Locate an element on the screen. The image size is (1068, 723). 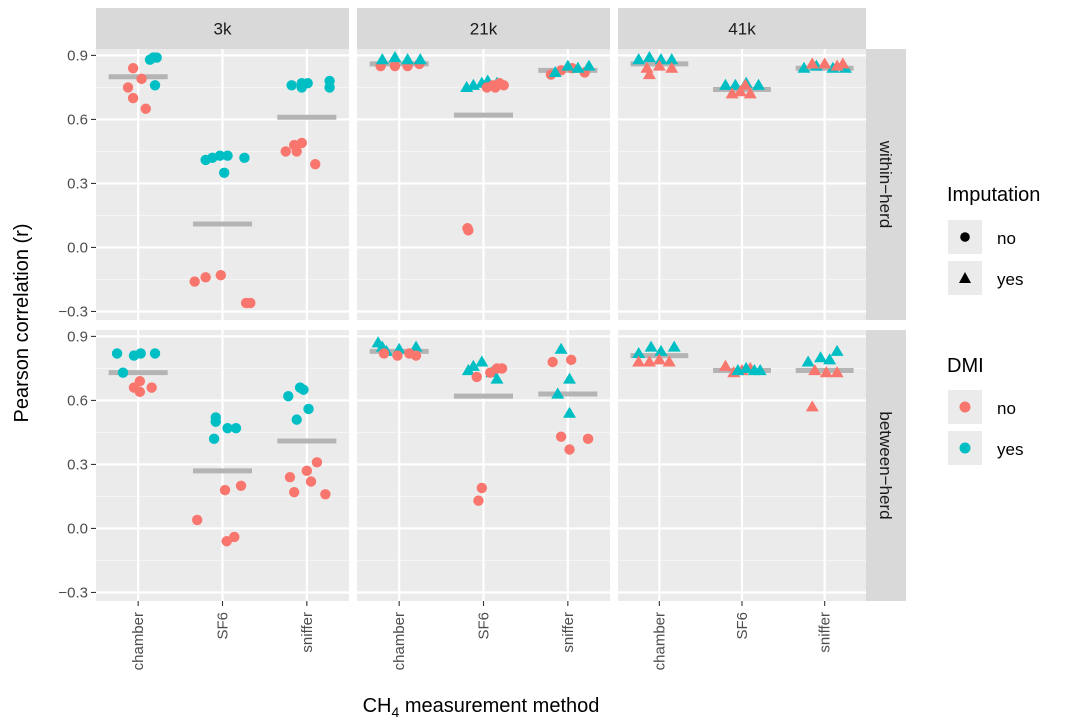
strip-row-within-herd: within−herd is located at coordinates (886, 184).